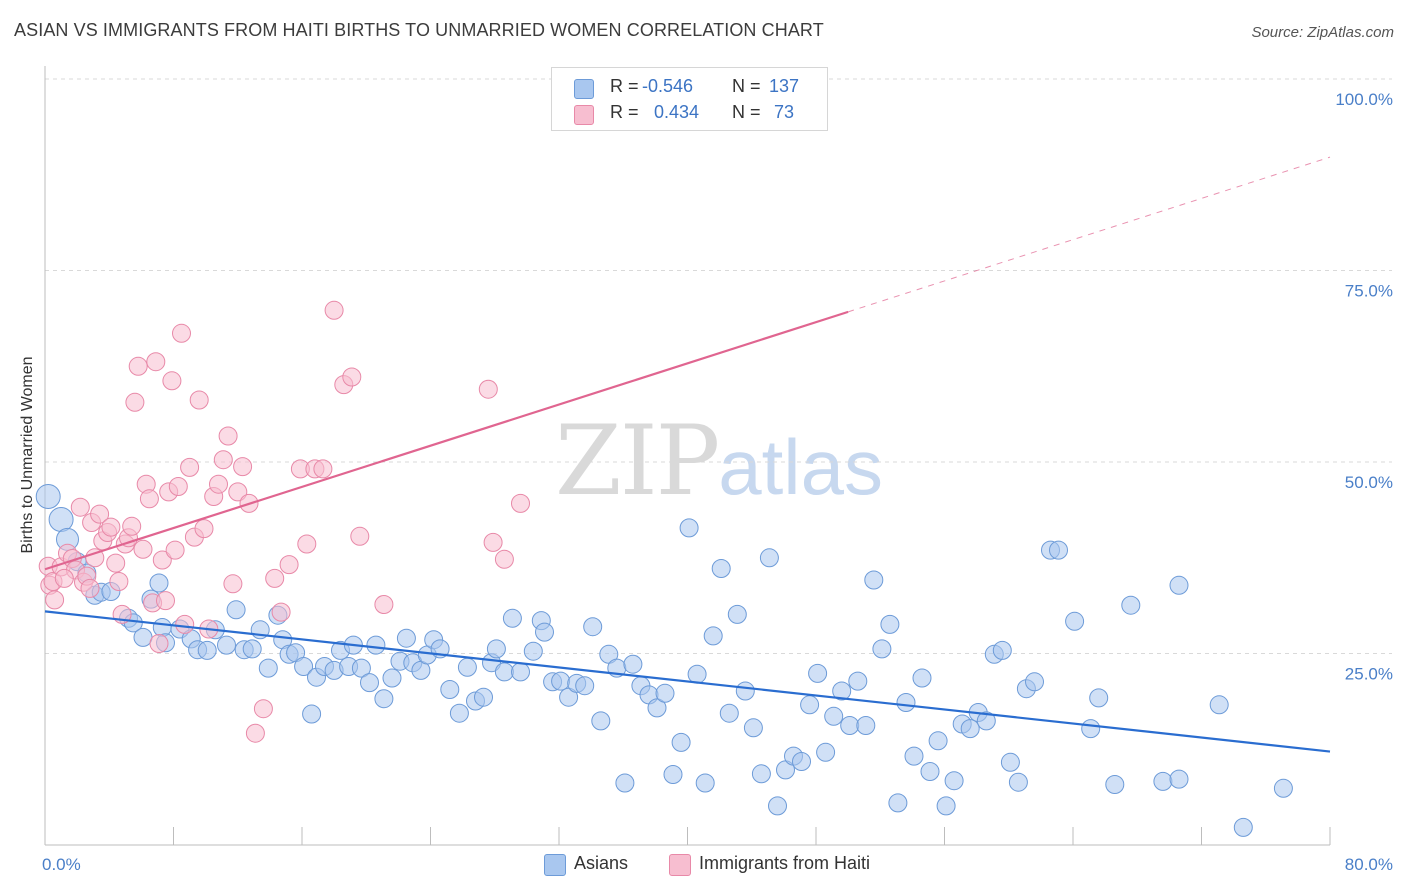 This screenshot has width=1406, height=892. Describe the element at coordinates (800, 467) in the screenshot. I see `watermark-atlas: atlas` at that location.